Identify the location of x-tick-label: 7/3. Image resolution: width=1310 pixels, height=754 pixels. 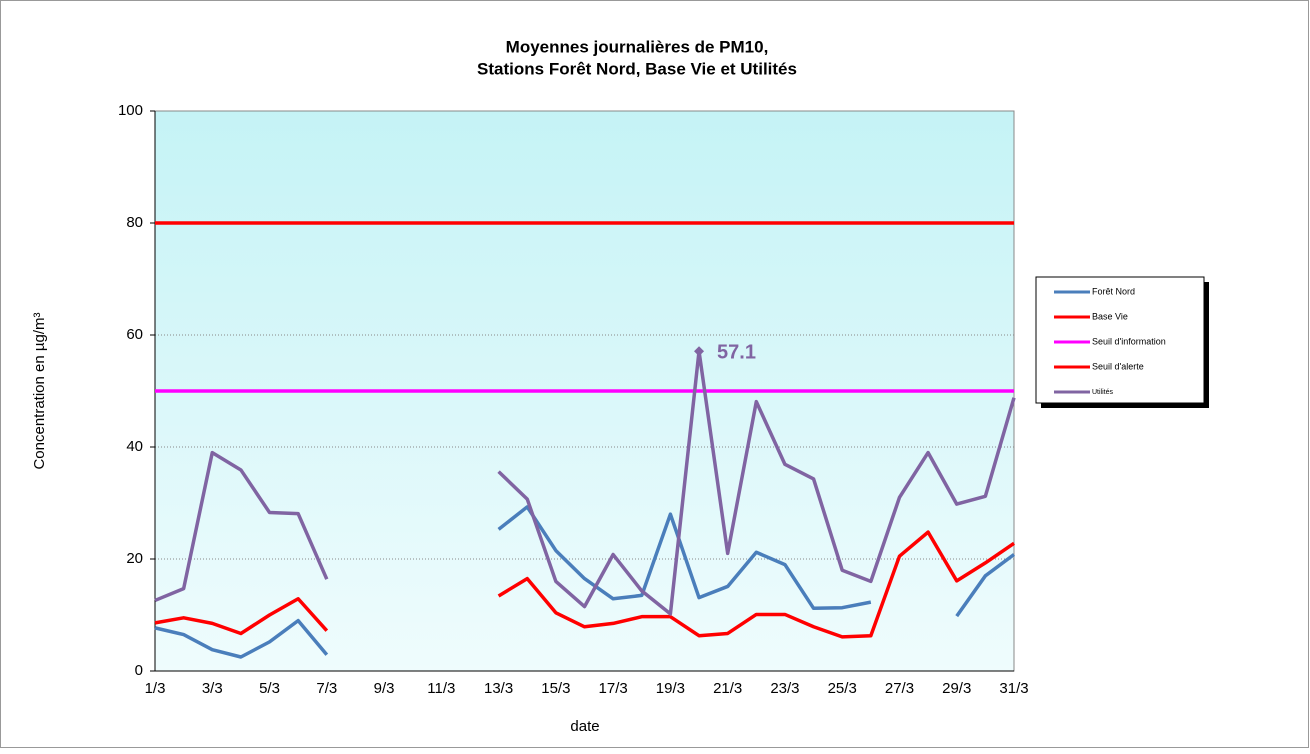
(326, 688).